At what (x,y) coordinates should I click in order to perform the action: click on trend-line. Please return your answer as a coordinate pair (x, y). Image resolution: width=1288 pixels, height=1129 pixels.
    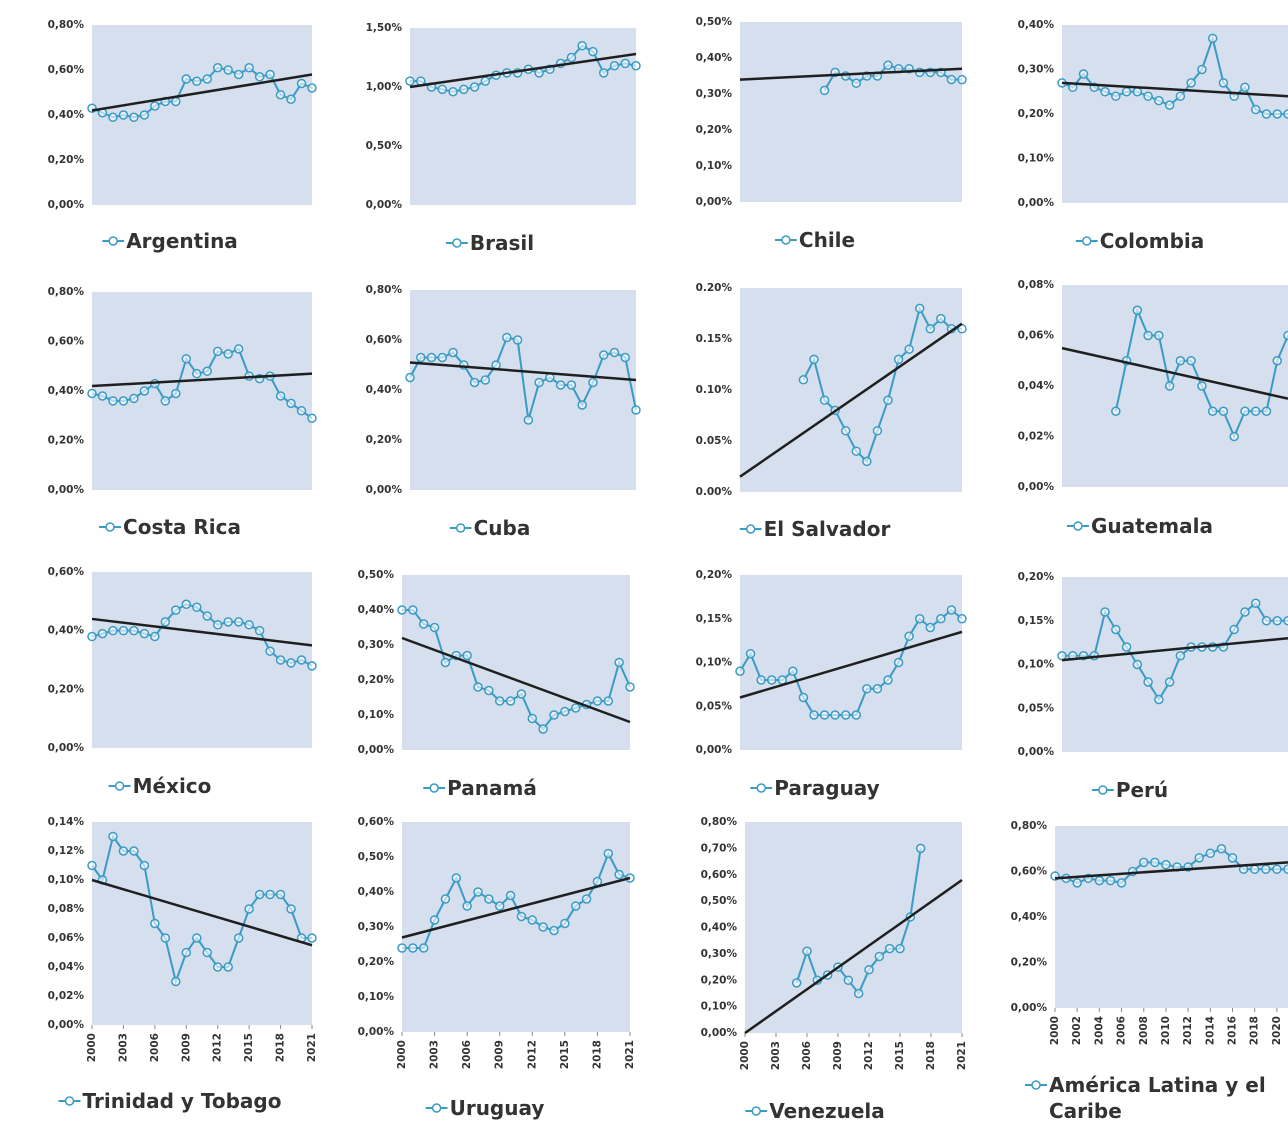
    Looking at the image, I should click on (1171, 870).